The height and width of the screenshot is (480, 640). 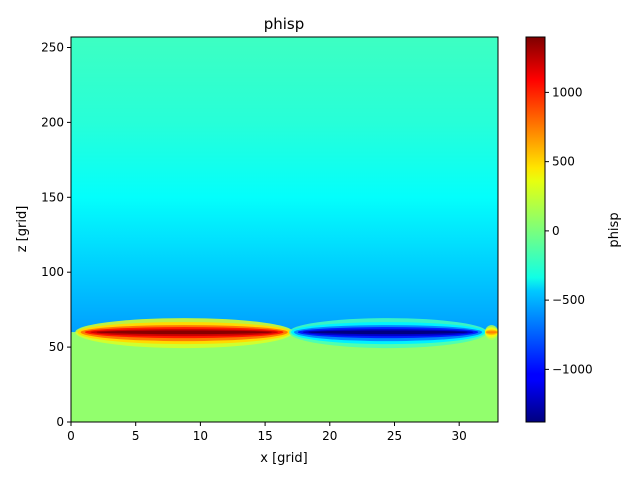 I want to click on x-axis-ticks: 0 5 10 15 20 25 30, so click(x=267, y=432).